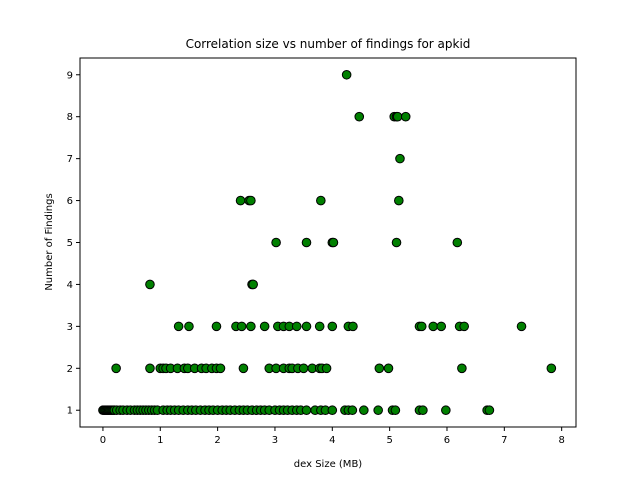 The width and height of the screenshot is (640, 480). What do you see at coordinates (328, 464) in the screenshot?
I see `x-axis-title: dex Size (MB)` at bounding box center [328, 464].